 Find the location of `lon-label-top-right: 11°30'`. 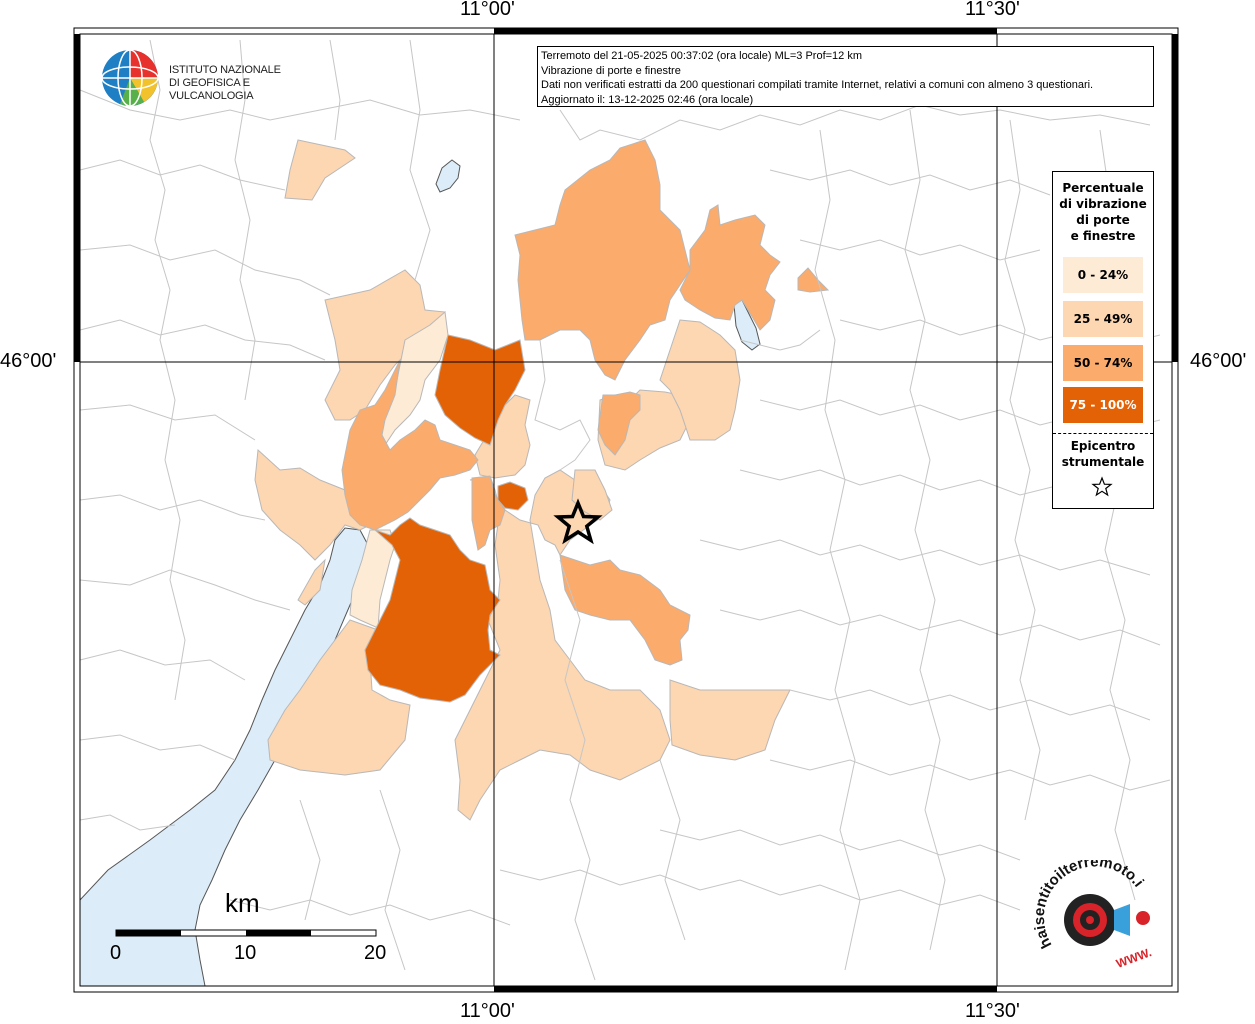

lon-label-top-right: 11°30' is located at coordinates (992, 10).